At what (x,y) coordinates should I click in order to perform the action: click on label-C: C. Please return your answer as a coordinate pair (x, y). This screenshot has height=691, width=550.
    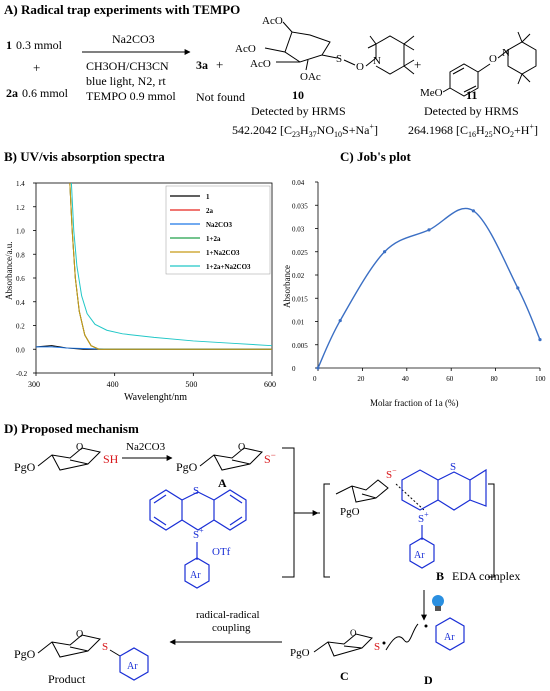
    Looking at the image, I should click on (344, 676).